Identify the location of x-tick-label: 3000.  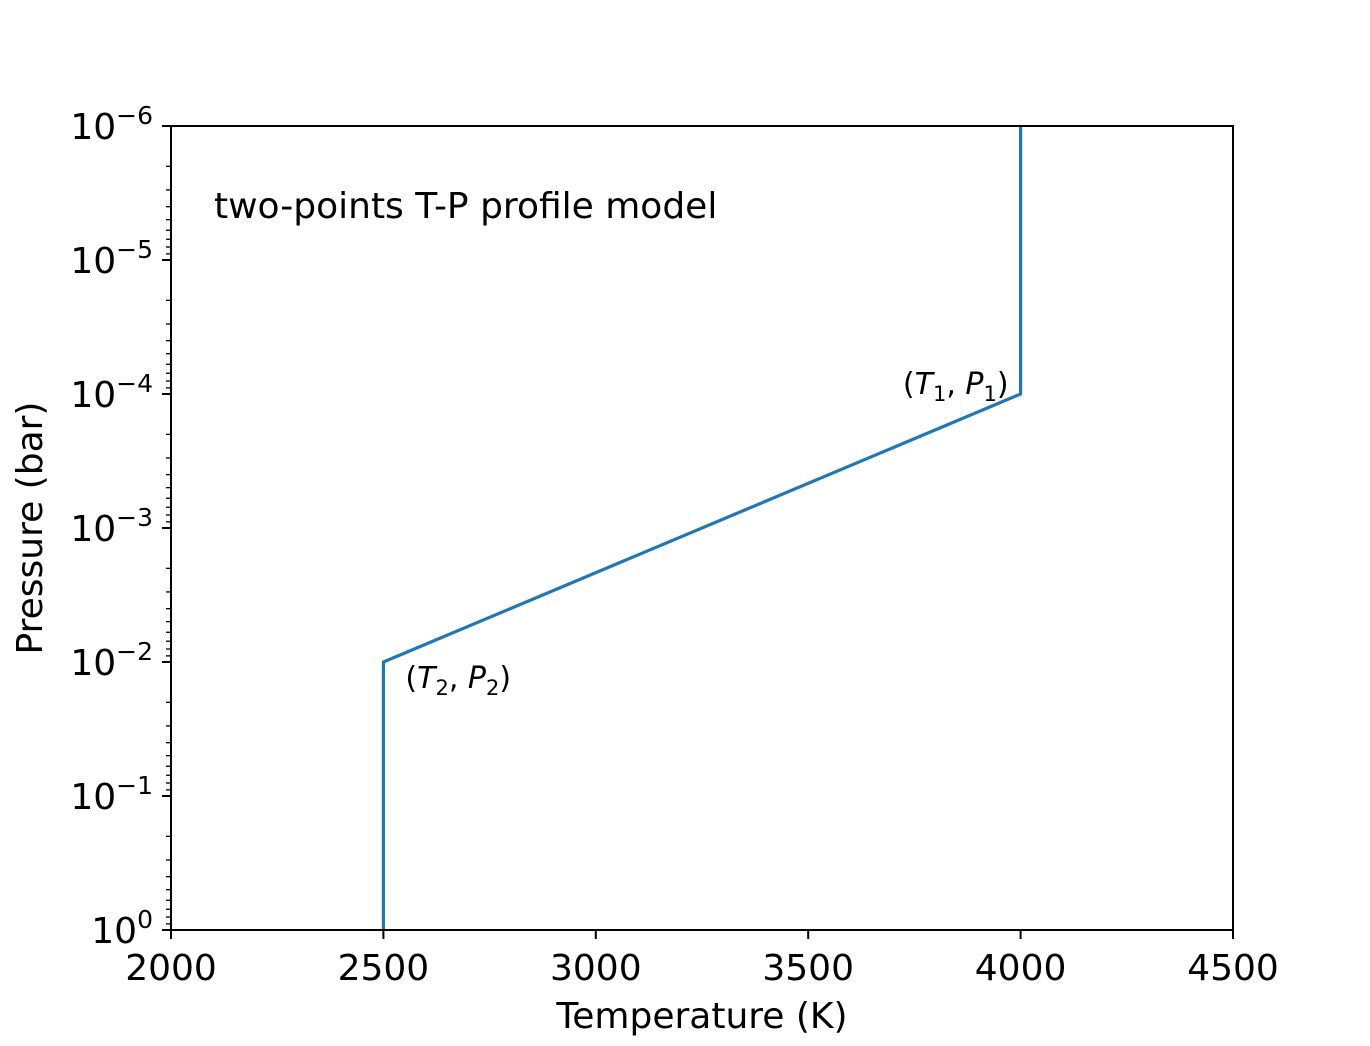
(596, 968).